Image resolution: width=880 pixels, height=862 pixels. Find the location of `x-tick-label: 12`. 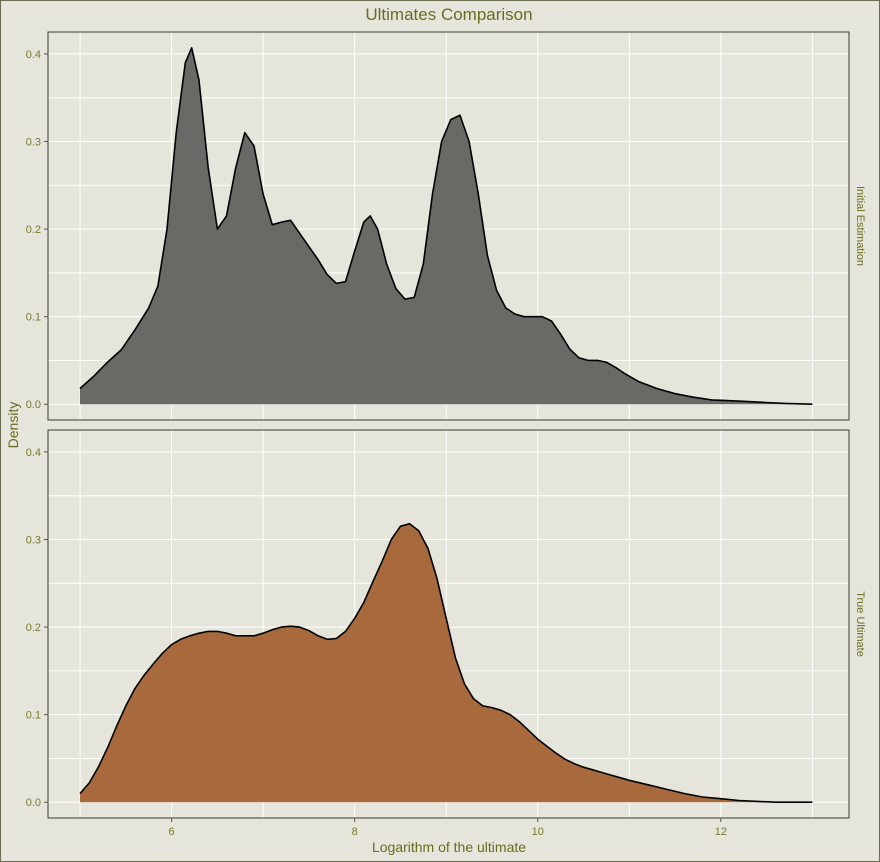

x-tick-label: 12 is located at coordinates (721, 832).